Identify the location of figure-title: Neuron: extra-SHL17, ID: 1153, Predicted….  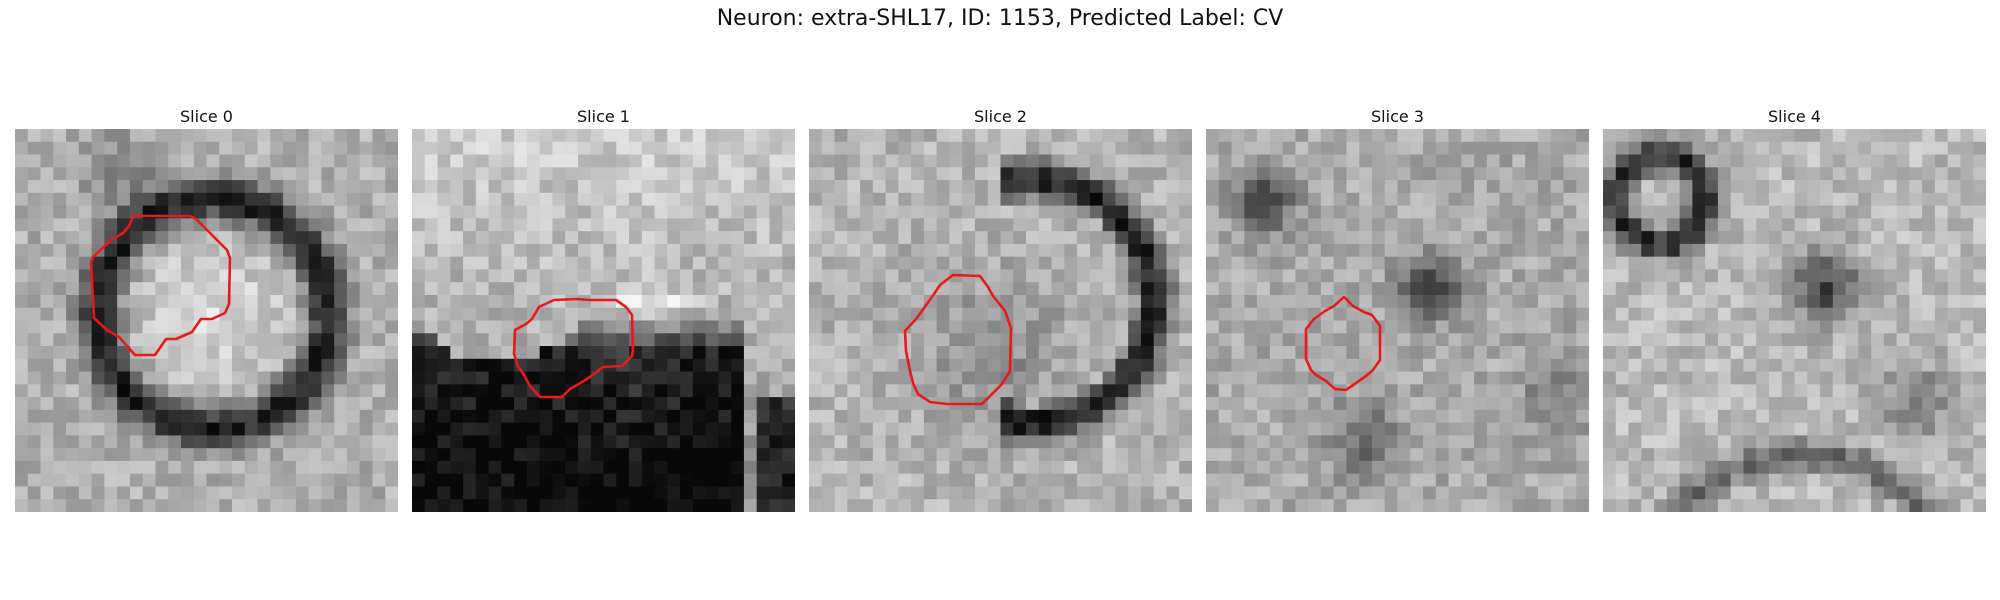
(1000, 18).